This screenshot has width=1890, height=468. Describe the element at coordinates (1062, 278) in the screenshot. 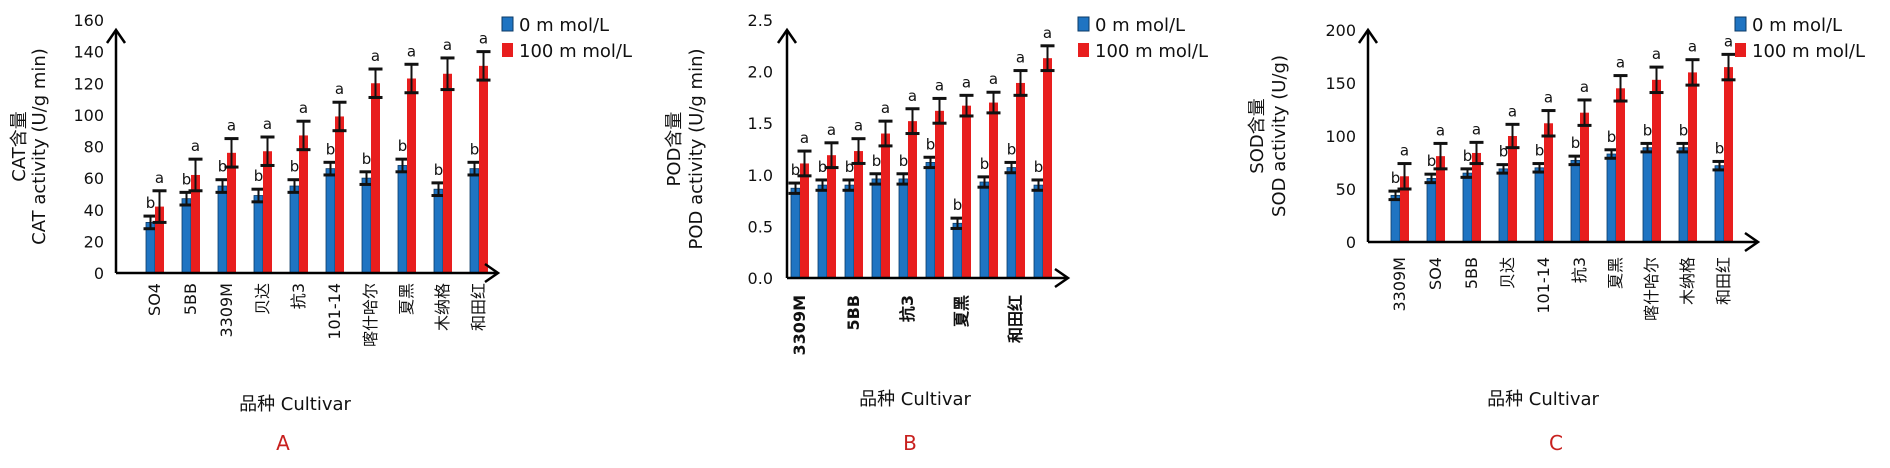

I see `x-axis-arrow` at that location.